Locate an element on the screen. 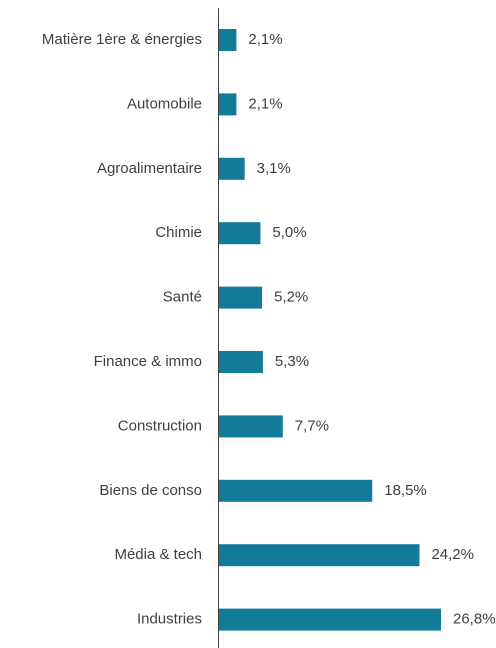 The width and height of the screenshot is (496, 648). category-label: Santé is located at coordinates (182, 297).